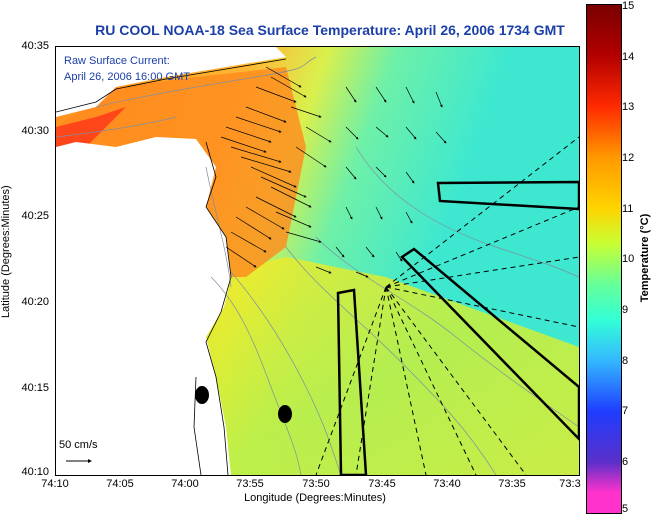  What do you see at coordinates (628, 107) in the screenshot?
I see `colorbar-tick: 13` at bounding box center [628, 107].